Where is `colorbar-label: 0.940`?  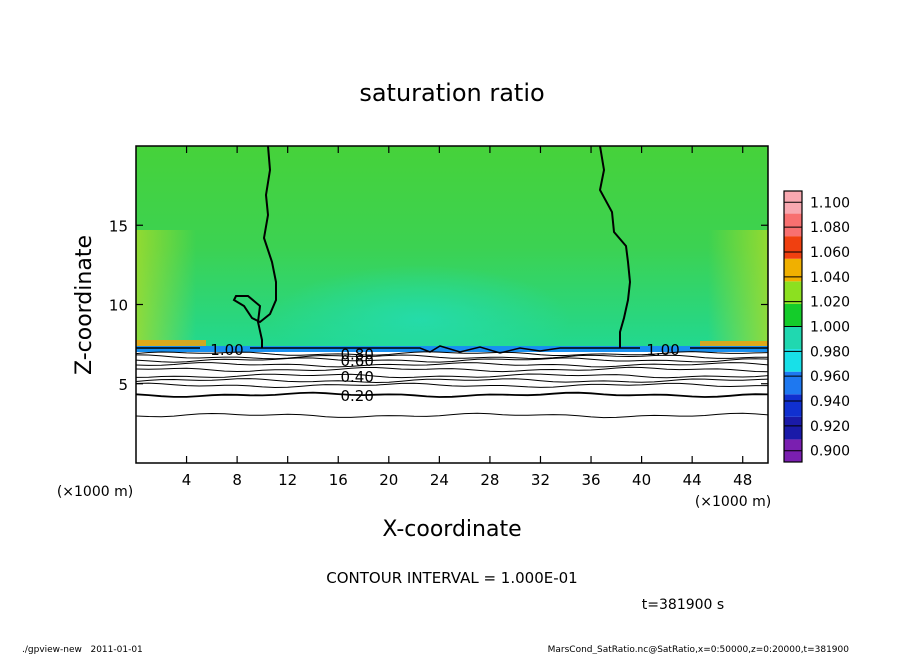 colorbar-label: 0.940 is located at coordinates (830, 402).